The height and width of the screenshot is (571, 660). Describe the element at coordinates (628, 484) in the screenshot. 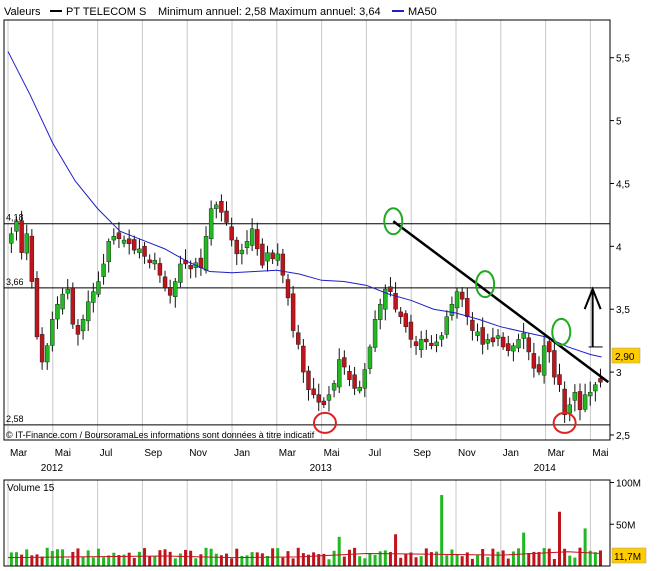

I see `volume-tick-label: 100M` at that location.